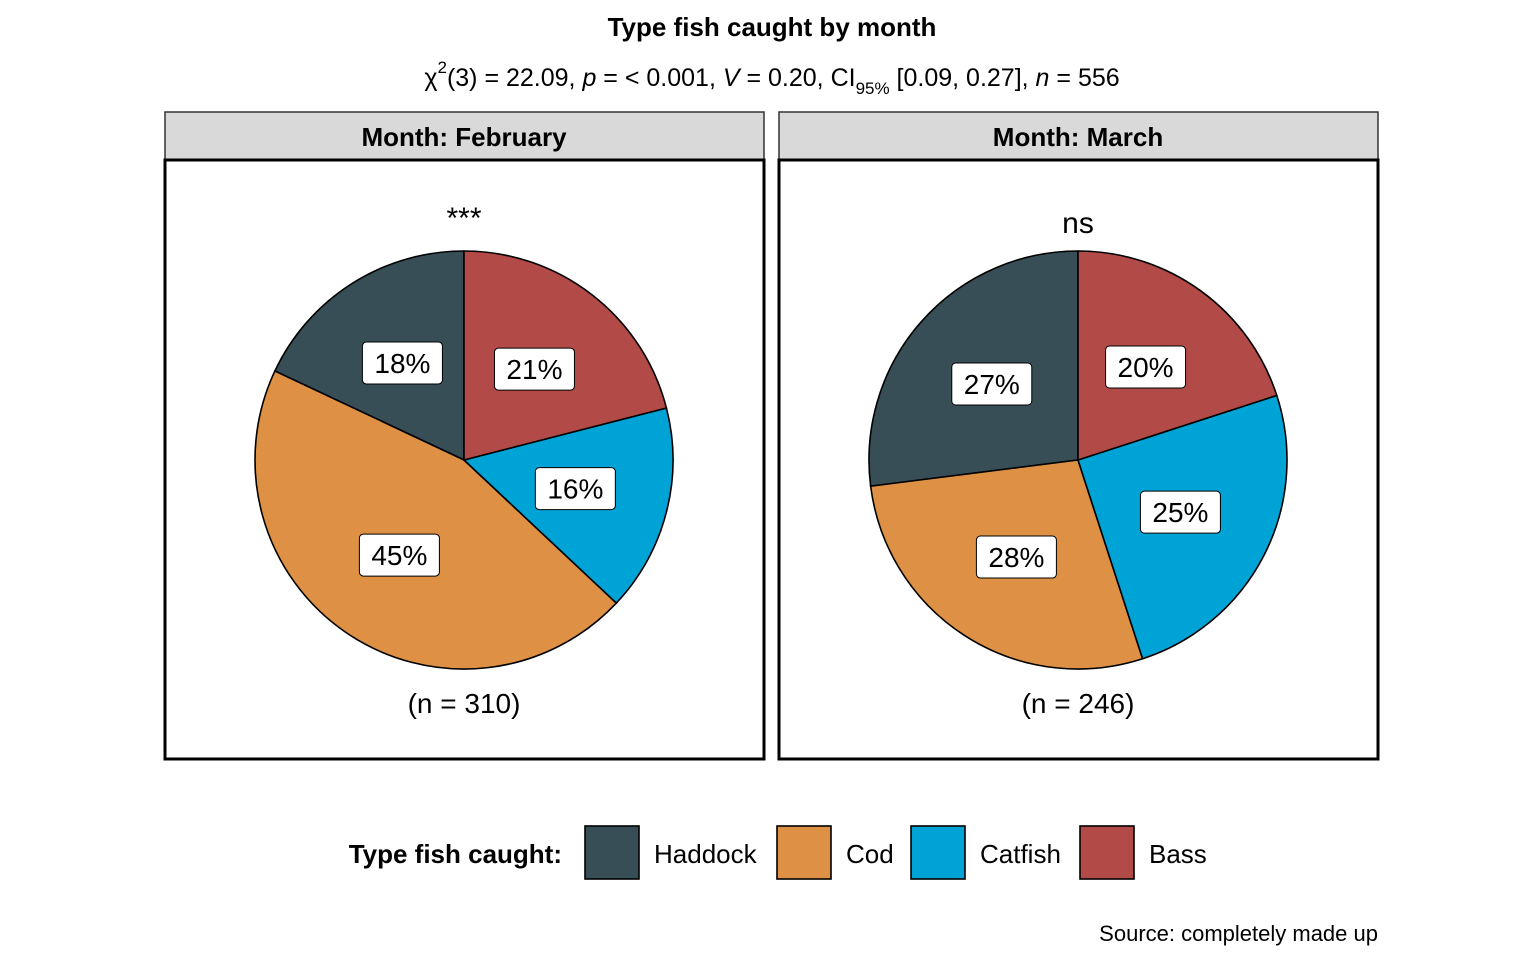 The height and width of the screenshot is (960, 1536). Describe the element at coordinates (441, 67) in the screenshot. I see `subtitle-chi-sup: 2` at that location.